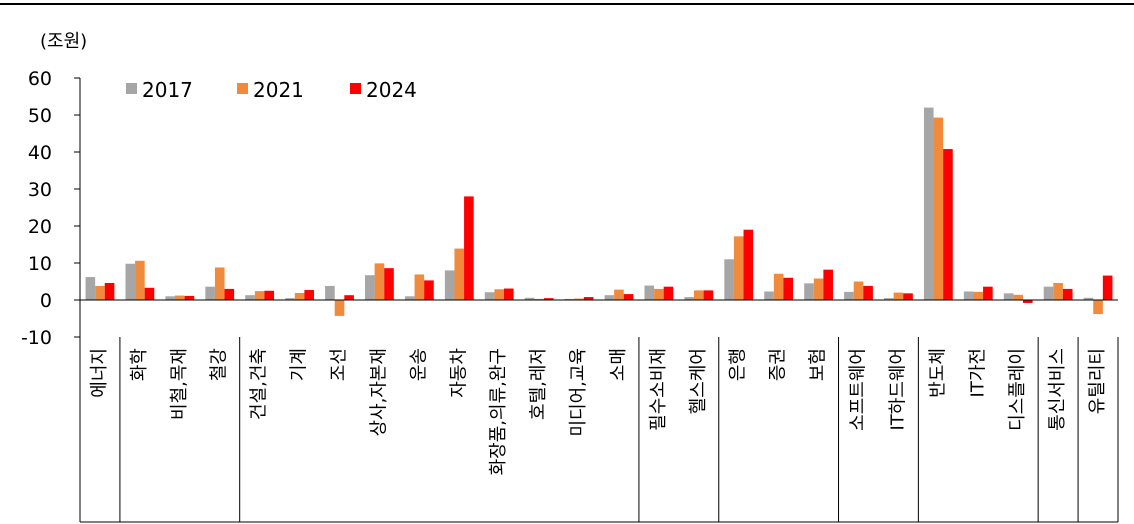 Image resolution: width=1134 pixels, height=524 pixels. Describe the element at coordinates (36, 208) in the screenshot. I see `y-axis-tick-labels: 60 50 40 30 20 10 0 -10` at that location.